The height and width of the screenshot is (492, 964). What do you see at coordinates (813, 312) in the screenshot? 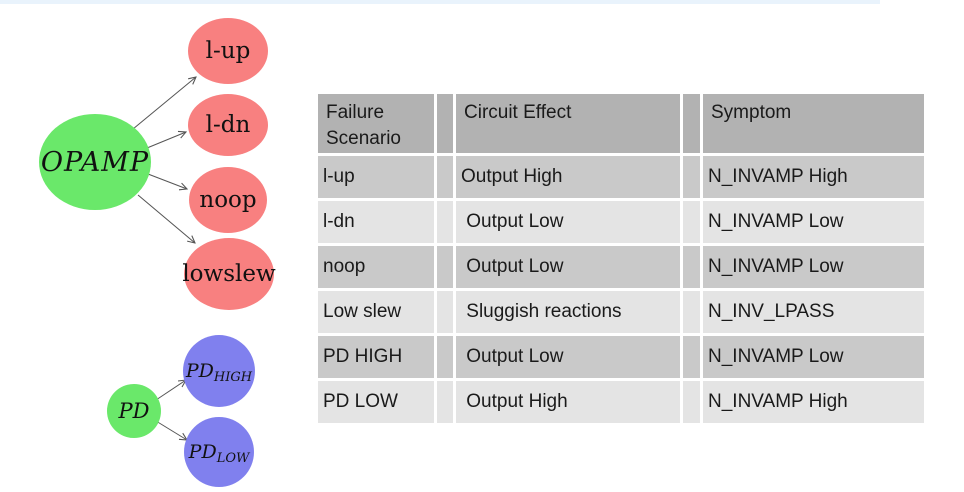
I see `cell-symptom: N_INV_LPASS` at bounding box center [813, 312].